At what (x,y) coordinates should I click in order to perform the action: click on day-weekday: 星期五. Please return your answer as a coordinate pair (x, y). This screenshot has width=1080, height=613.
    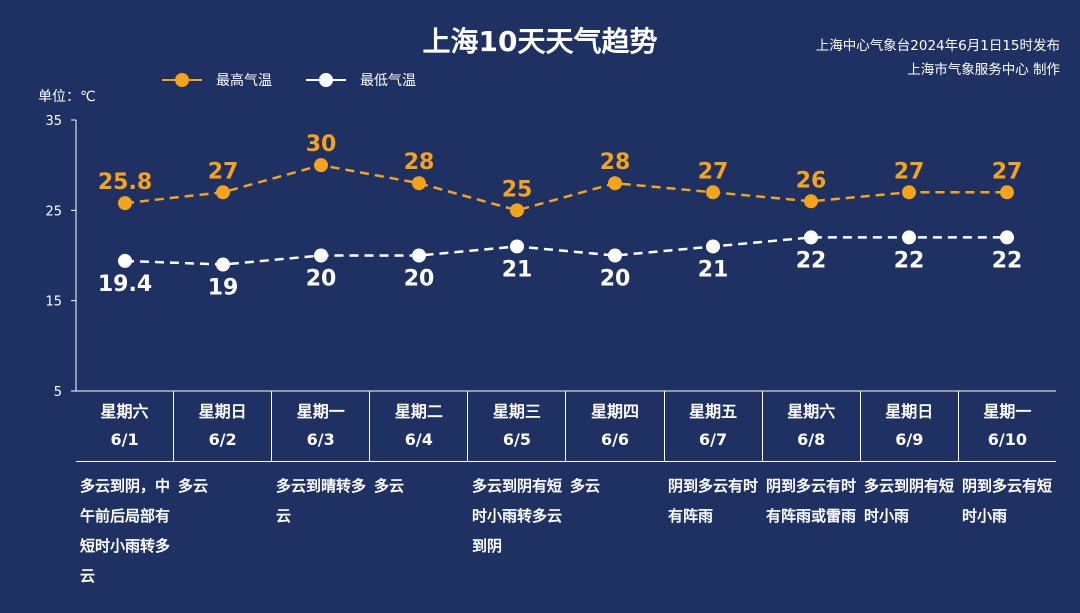
    Looking at the image, I should click on (713, 411).